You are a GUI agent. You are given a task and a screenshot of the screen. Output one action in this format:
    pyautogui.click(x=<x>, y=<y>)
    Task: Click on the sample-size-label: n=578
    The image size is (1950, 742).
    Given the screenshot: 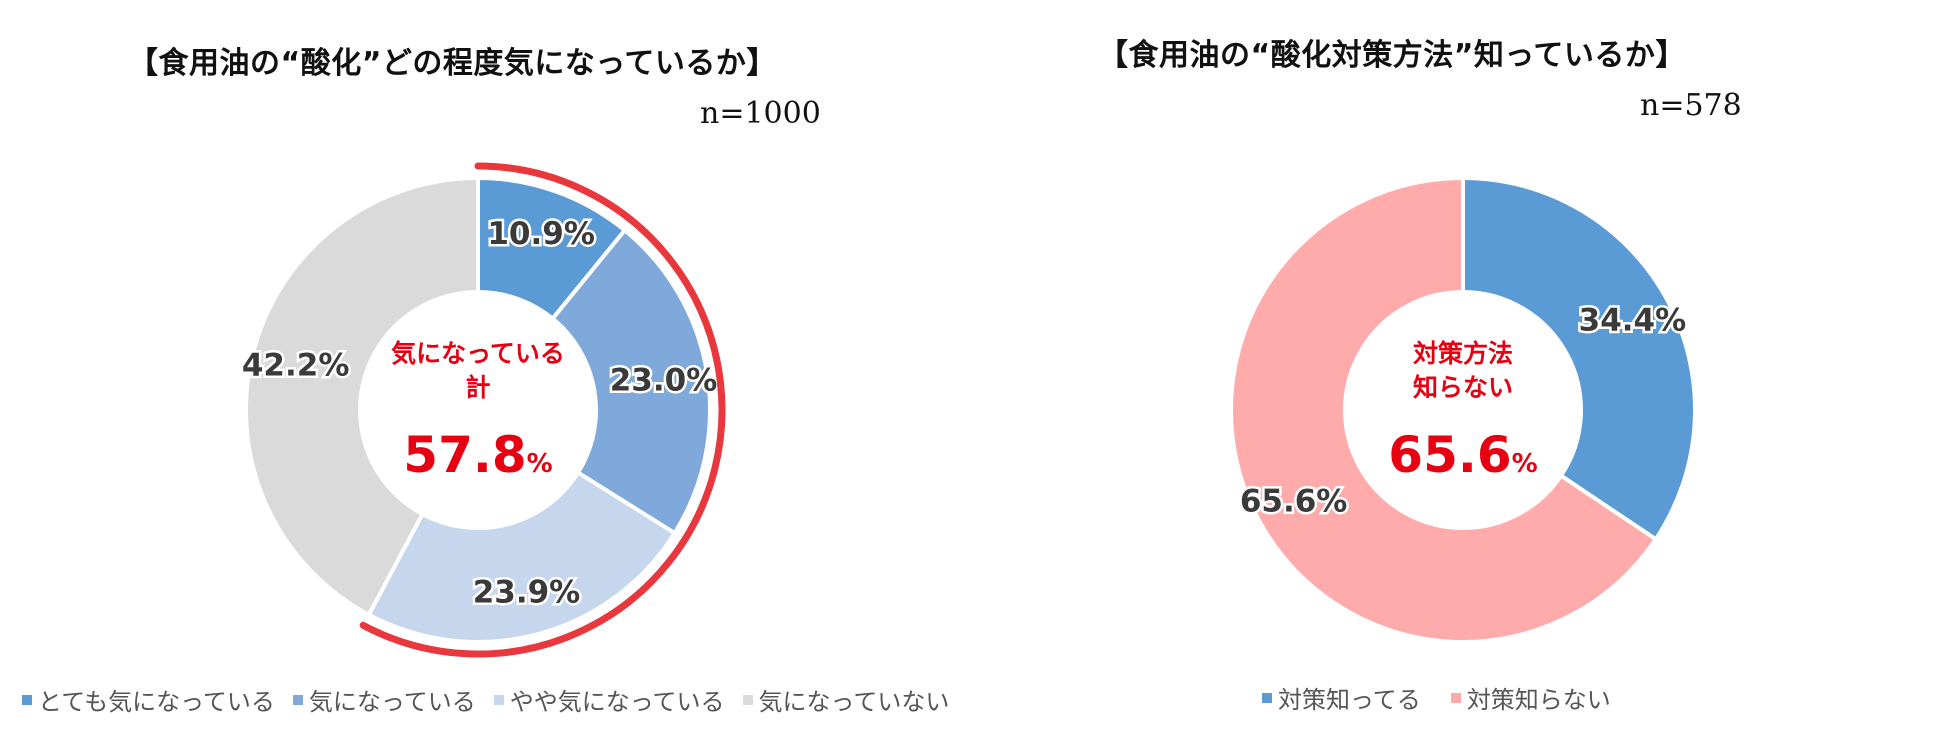 What is the action you would take?
    pyautogui.click(x=1691, y=105)
    